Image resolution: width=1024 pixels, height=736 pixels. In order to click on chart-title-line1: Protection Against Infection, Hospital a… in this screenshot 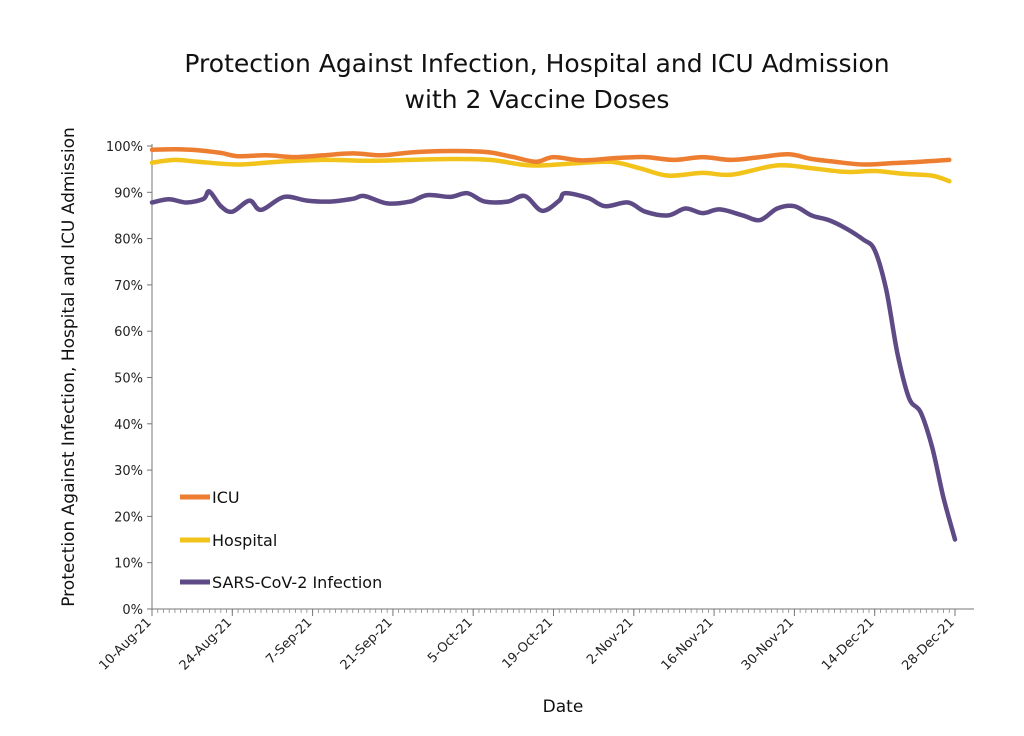, I will do `click(536, 63)`.